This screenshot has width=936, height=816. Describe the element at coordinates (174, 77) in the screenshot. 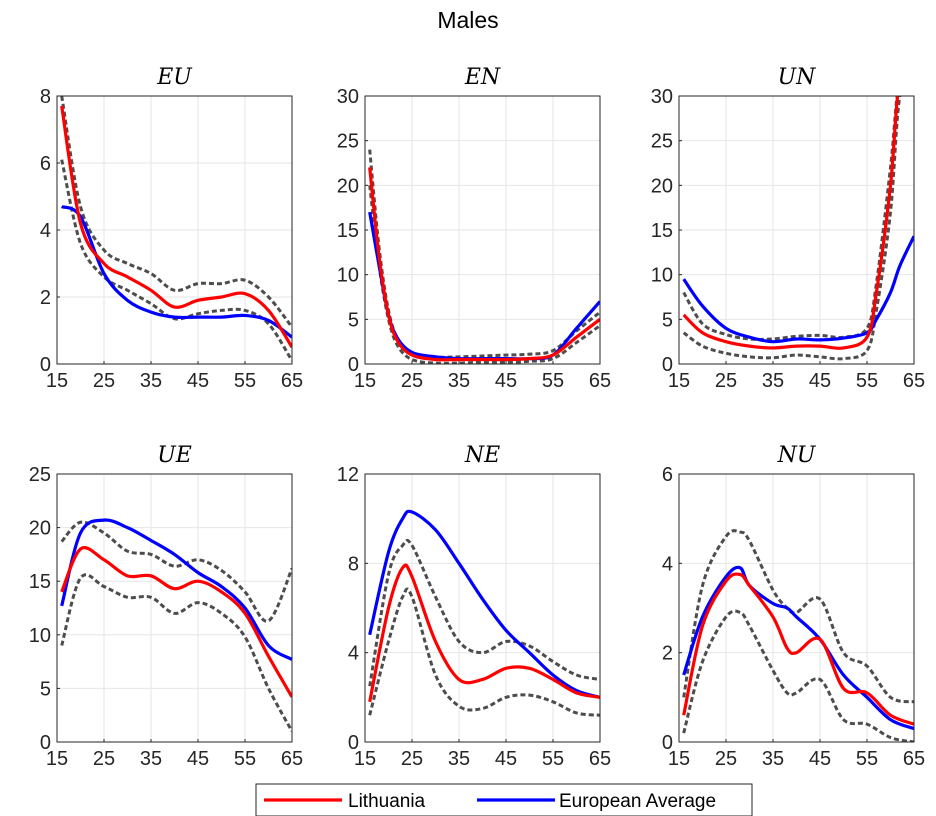

I see `subplot-title: EU` at that location.